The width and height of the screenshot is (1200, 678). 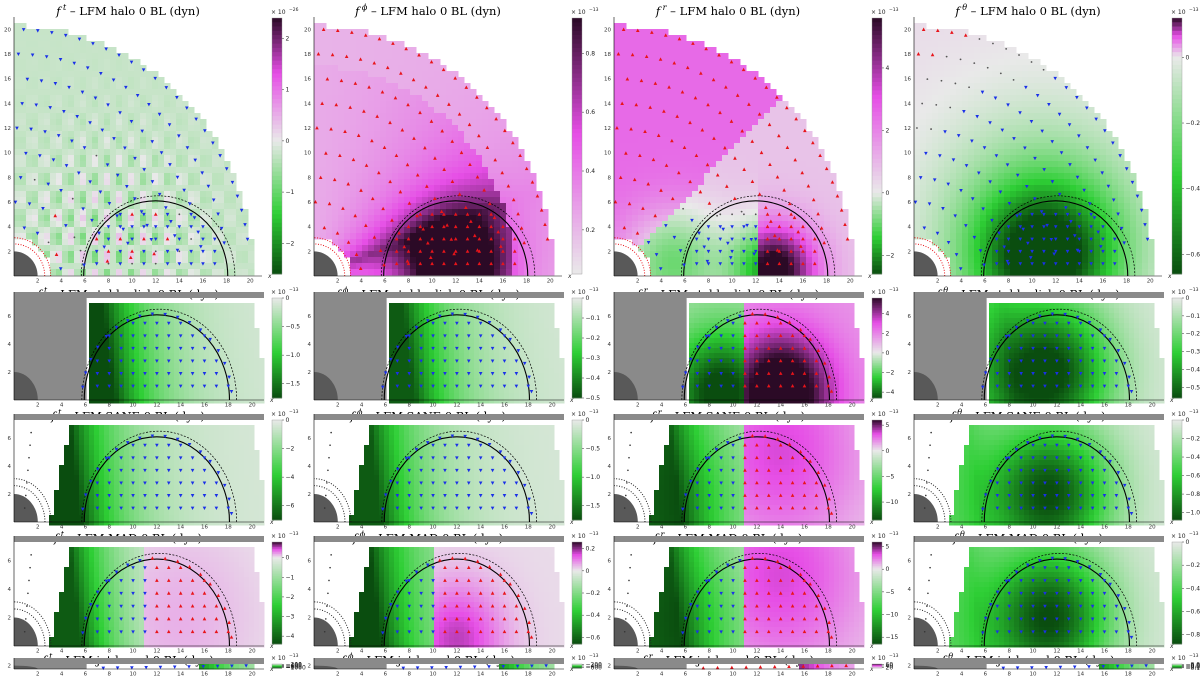 I want to click on horizon-ring, so click(x=29, y=260).